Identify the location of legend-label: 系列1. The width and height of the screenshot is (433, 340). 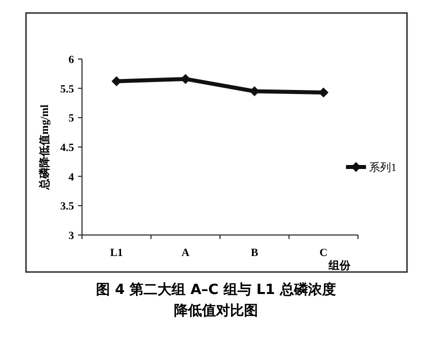
(382, 167).